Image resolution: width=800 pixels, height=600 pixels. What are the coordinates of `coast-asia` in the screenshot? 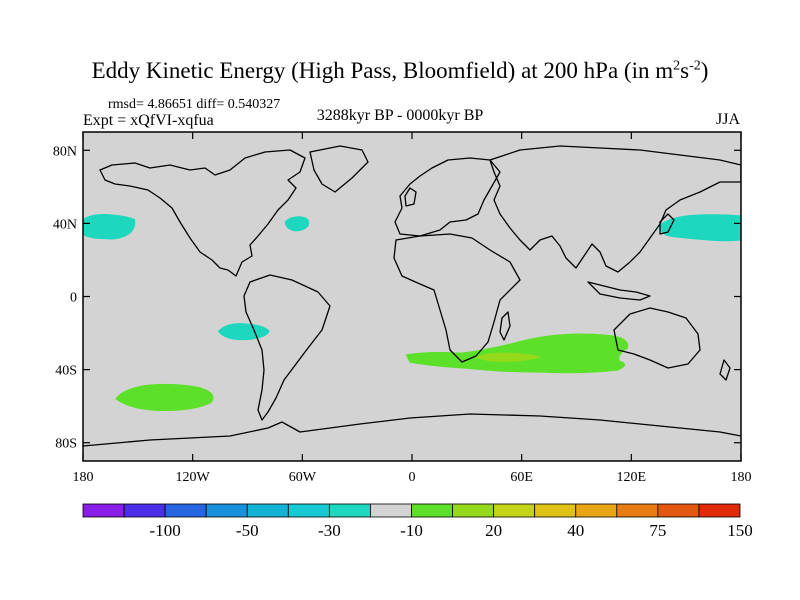 It's located at (615, 209).